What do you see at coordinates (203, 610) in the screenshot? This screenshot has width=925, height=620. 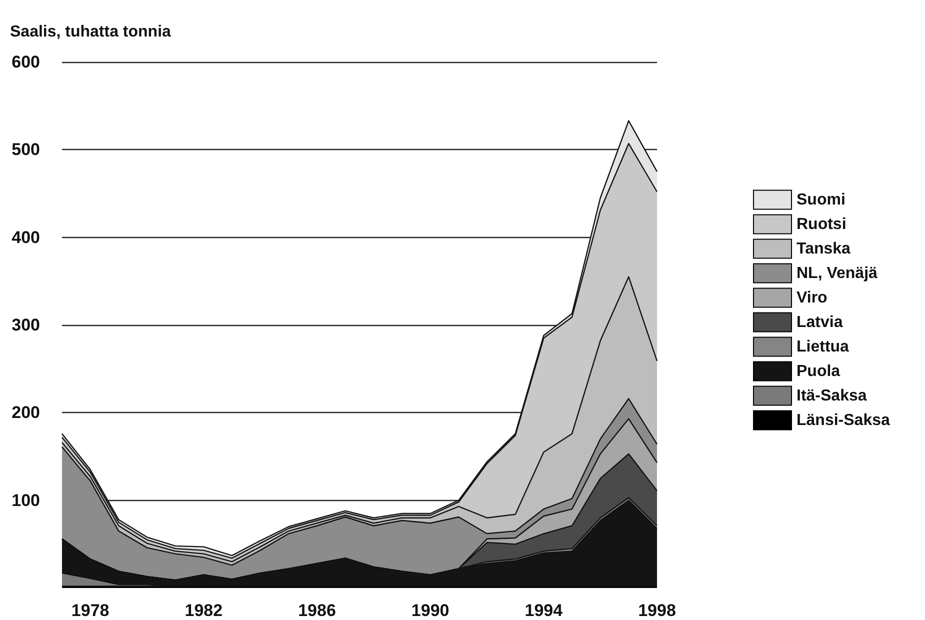 I see `x-tick-label: 1982` at bounding box center [203, 610].